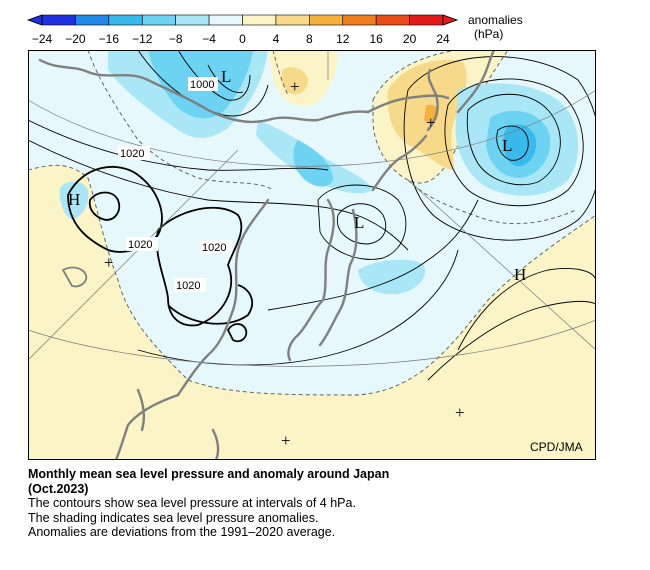 The height and width of the screenshot is (570, 650). I want to click on colorbar-tick-label: 20, so click(410, 39).